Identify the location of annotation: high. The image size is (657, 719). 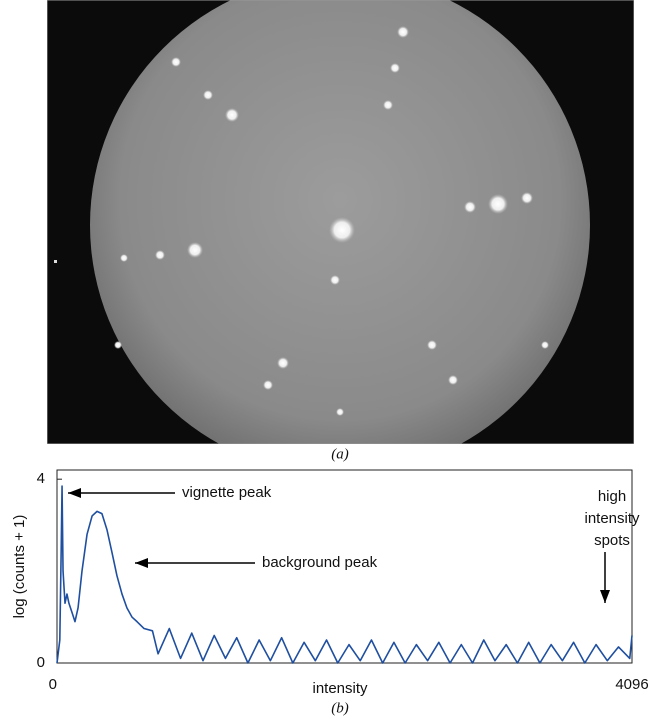
(612, 496).